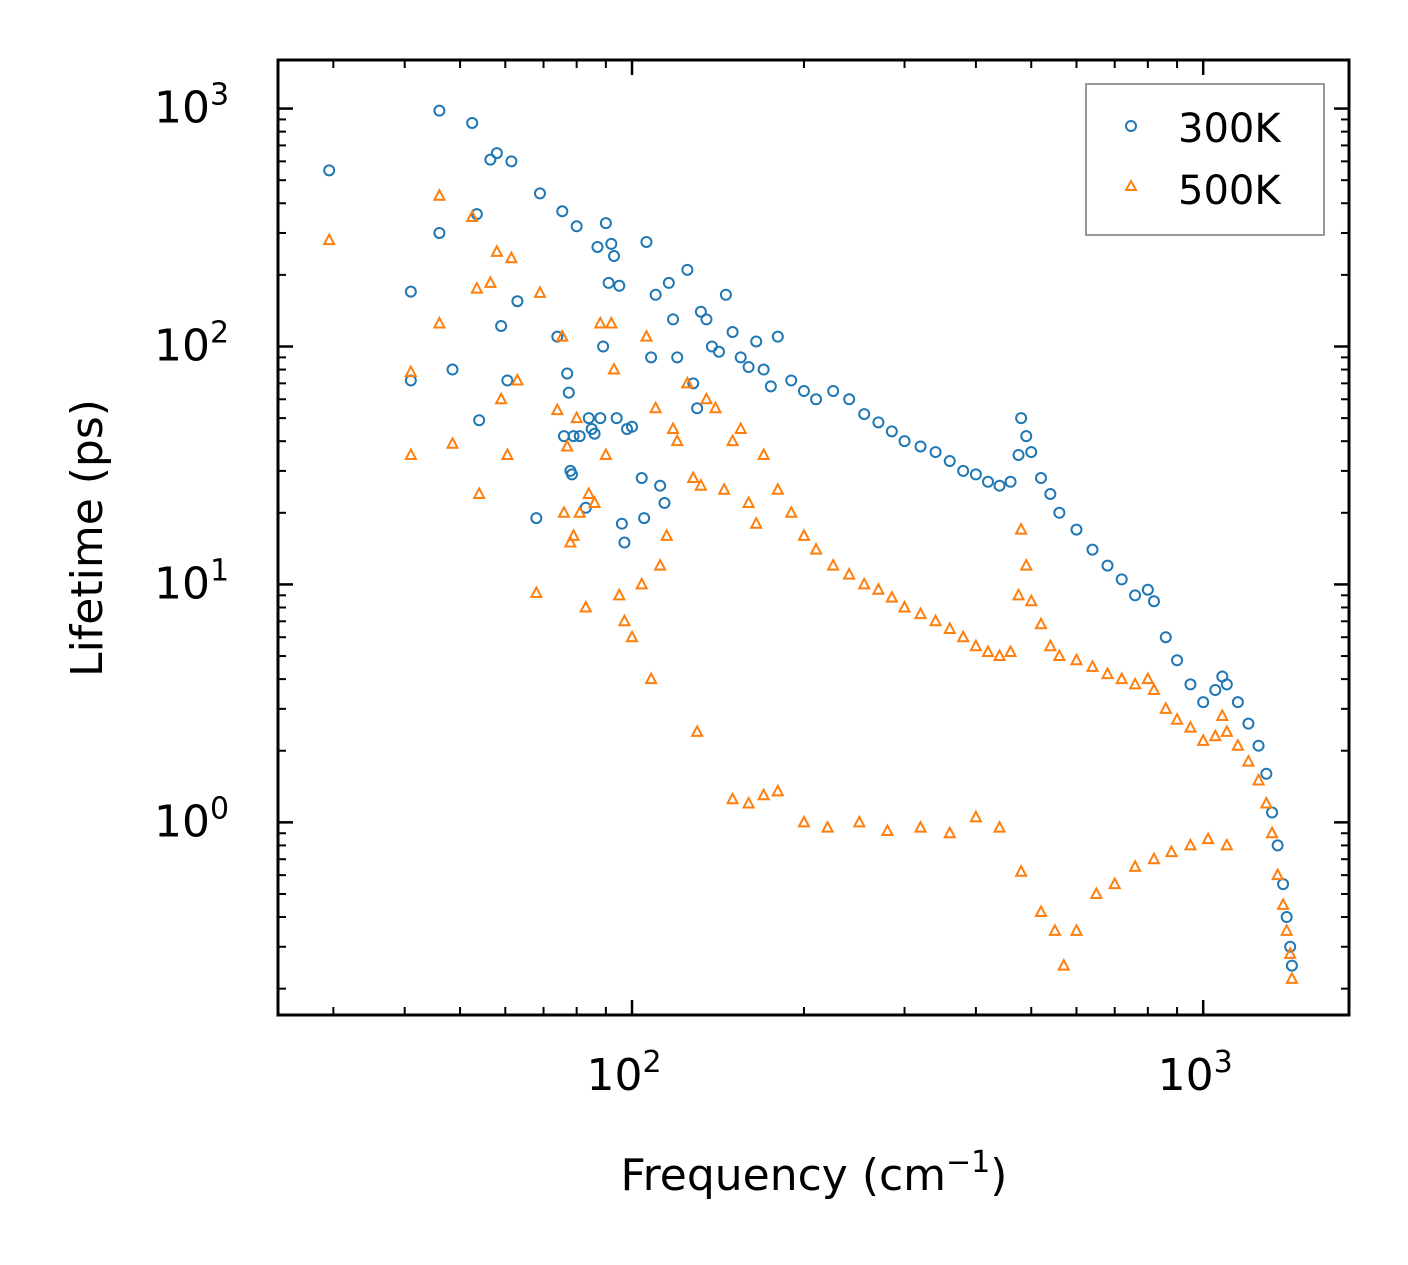  I want to click on y-tick-label: 101, so click(191, 581).